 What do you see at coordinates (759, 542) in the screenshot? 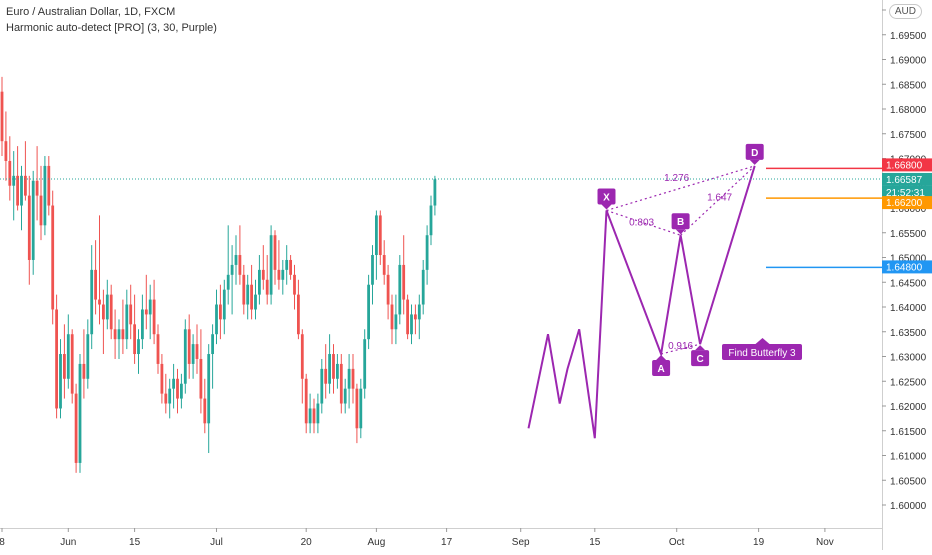
I see `time-tick-label: 19` at bounding box center [759, 542].